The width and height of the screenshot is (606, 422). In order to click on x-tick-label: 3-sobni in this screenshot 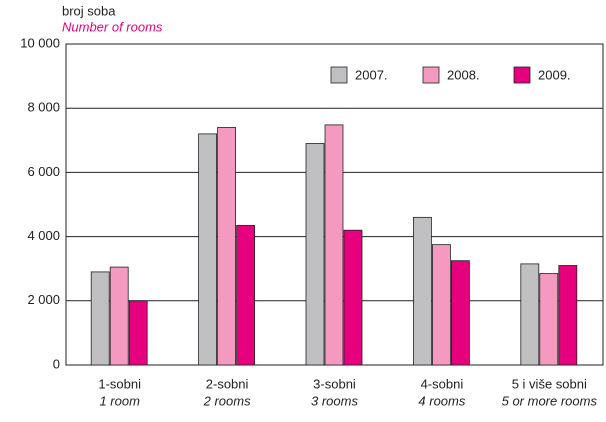, I will do `click(334, 383)`.